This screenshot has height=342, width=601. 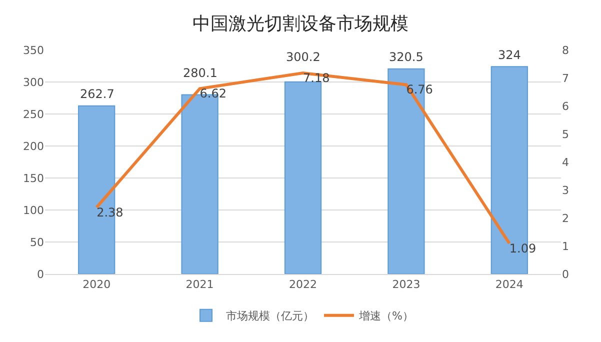 I want to click on y-tick-label: 100, so click(x=33, y=210).